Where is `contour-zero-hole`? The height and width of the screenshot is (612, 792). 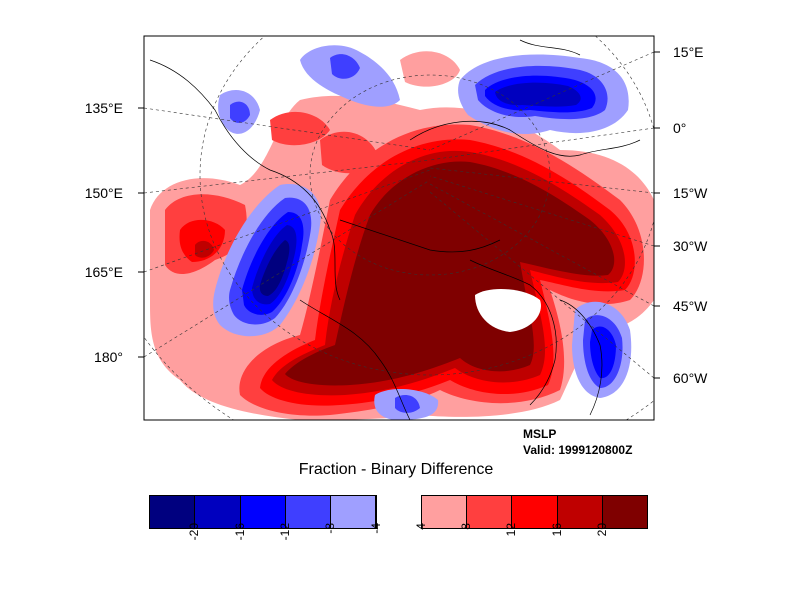 contour-zero-hole is located at coordinates (508, 310).